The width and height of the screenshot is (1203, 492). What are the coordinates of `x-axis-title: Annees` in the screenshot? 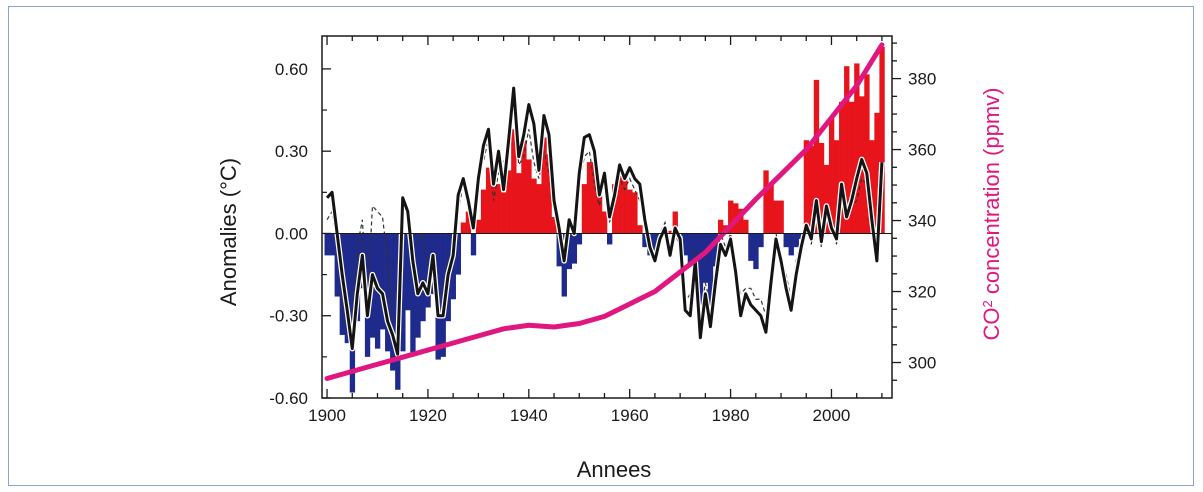 It's located at (614, 469).